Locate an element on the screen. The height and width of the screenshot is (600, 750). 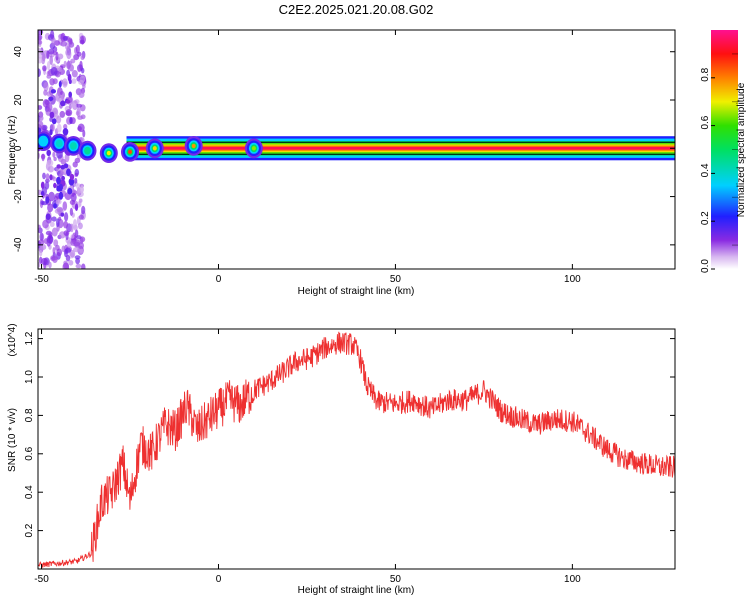
x-tick-label: 100 is located at coordinates (572, 279).